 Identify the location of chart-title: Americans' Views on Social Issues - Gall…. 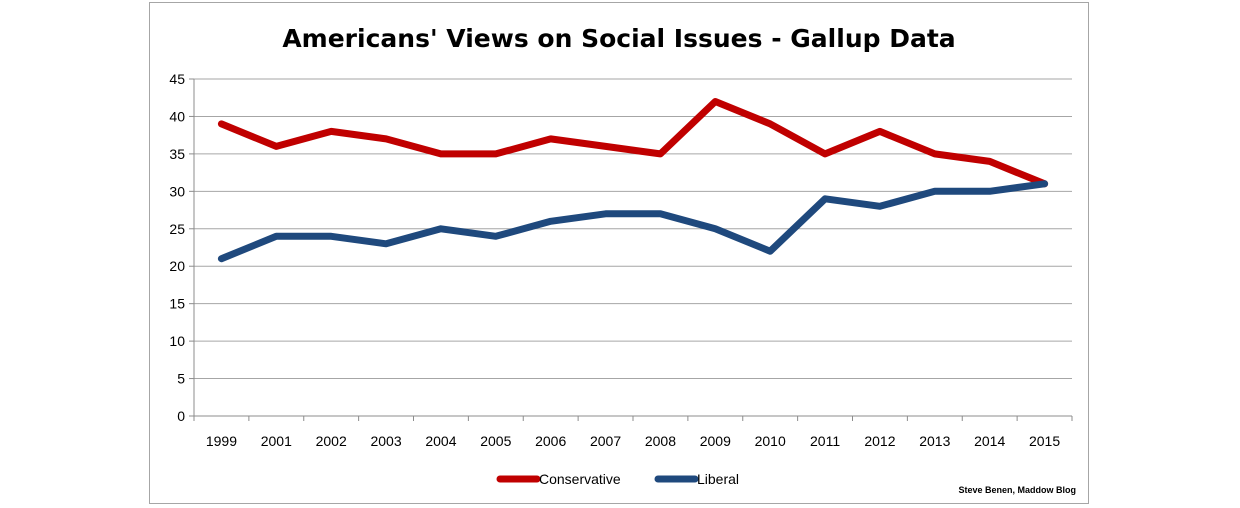
(618, 38).